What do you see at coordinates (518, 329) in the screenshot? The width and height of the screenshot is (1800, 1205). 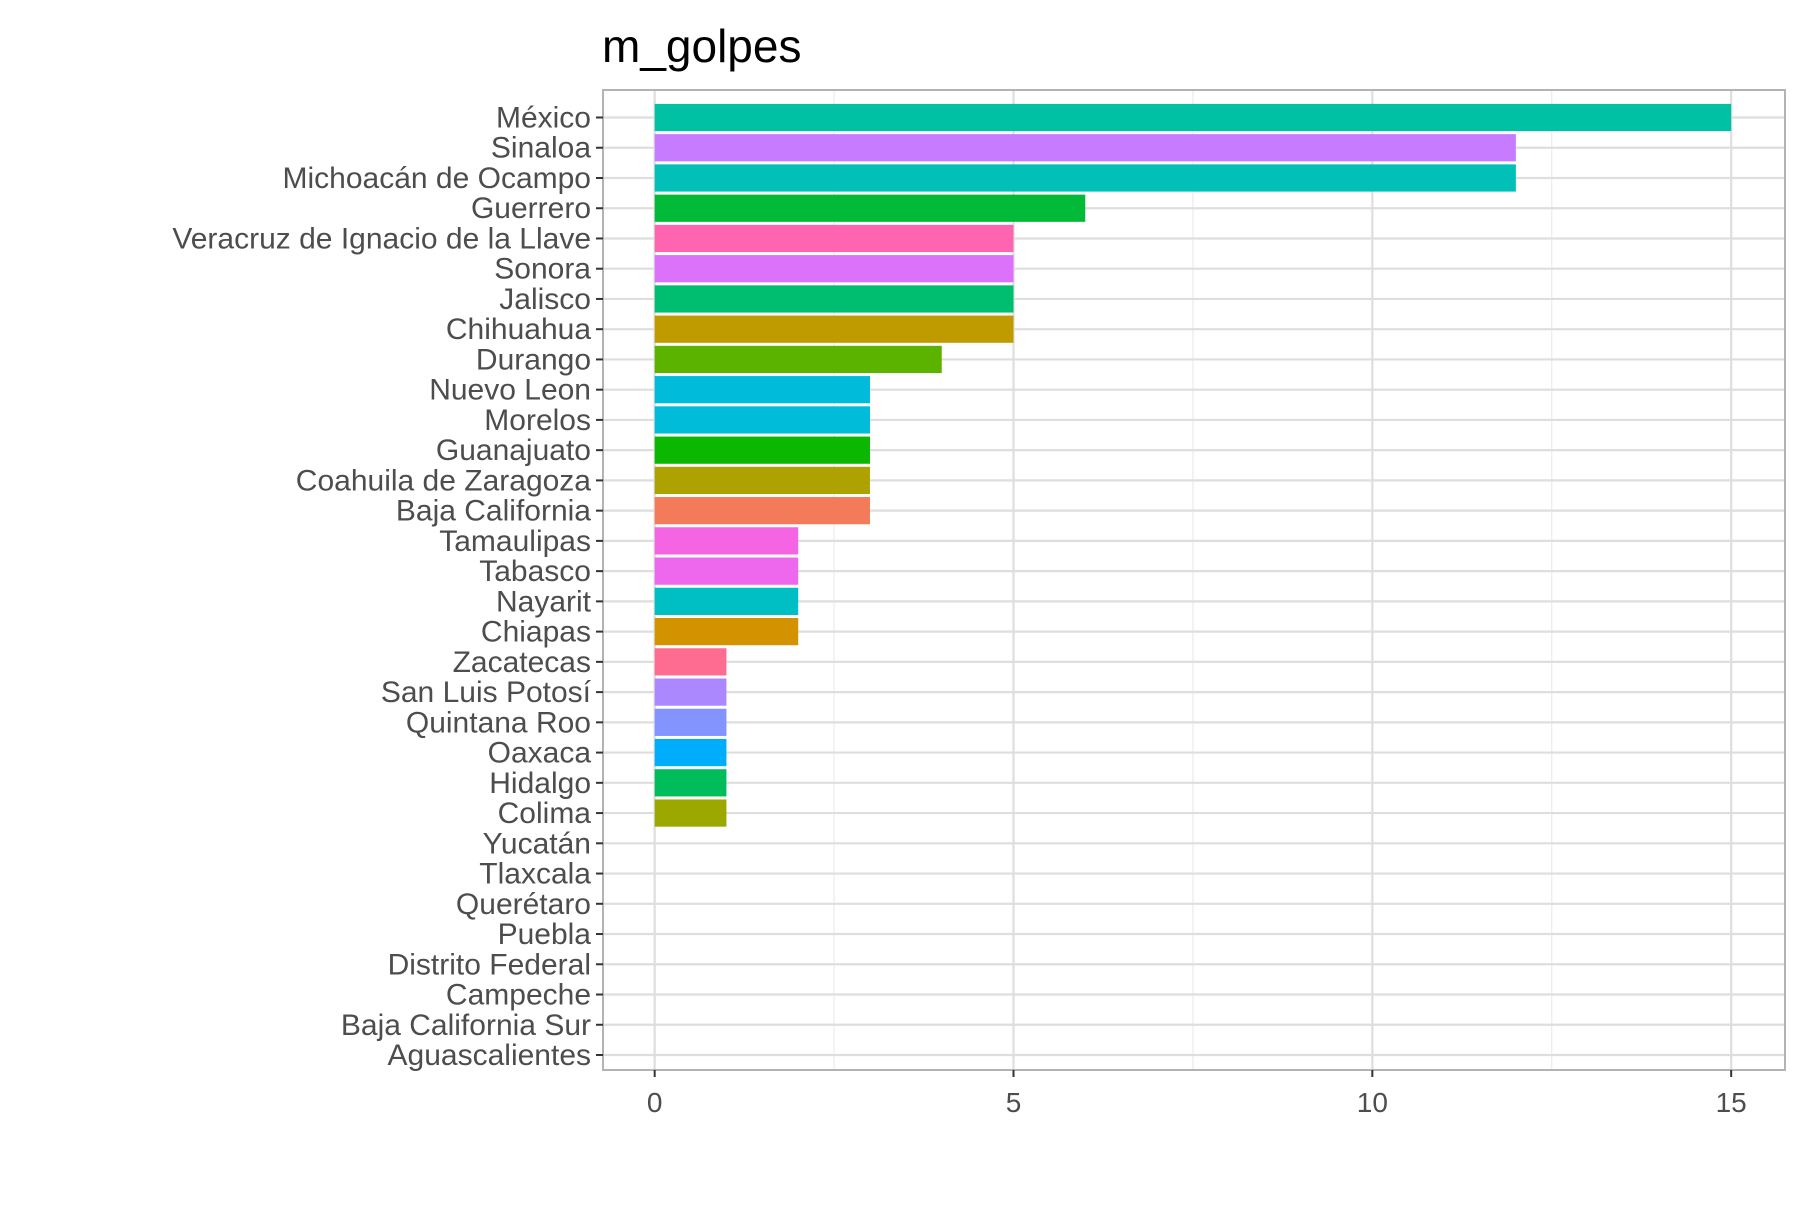 I see `y-tick-label: Chihuahua` at bounding box center [518, 329].